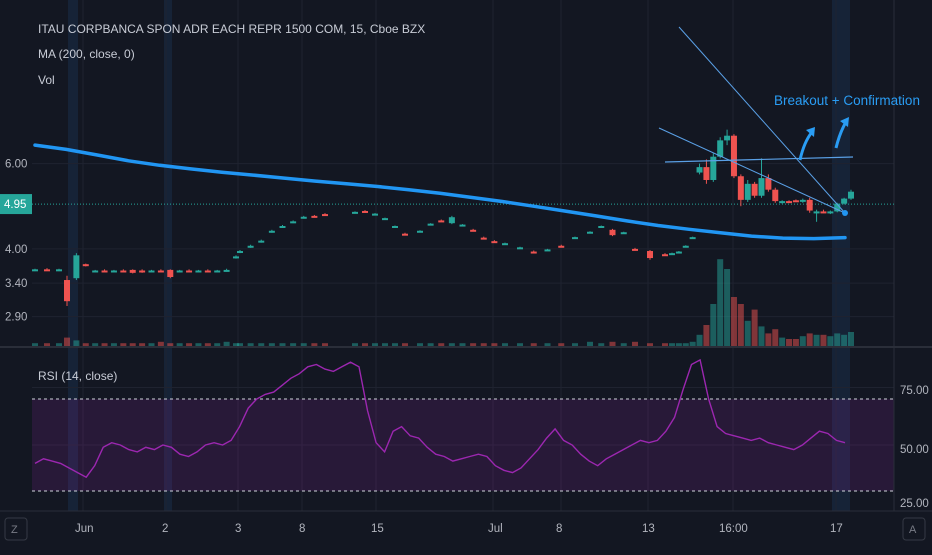 The width and height of the screenshot is (932, 555). I want to click on price-tick-label: 3.40, so click(16, 284).